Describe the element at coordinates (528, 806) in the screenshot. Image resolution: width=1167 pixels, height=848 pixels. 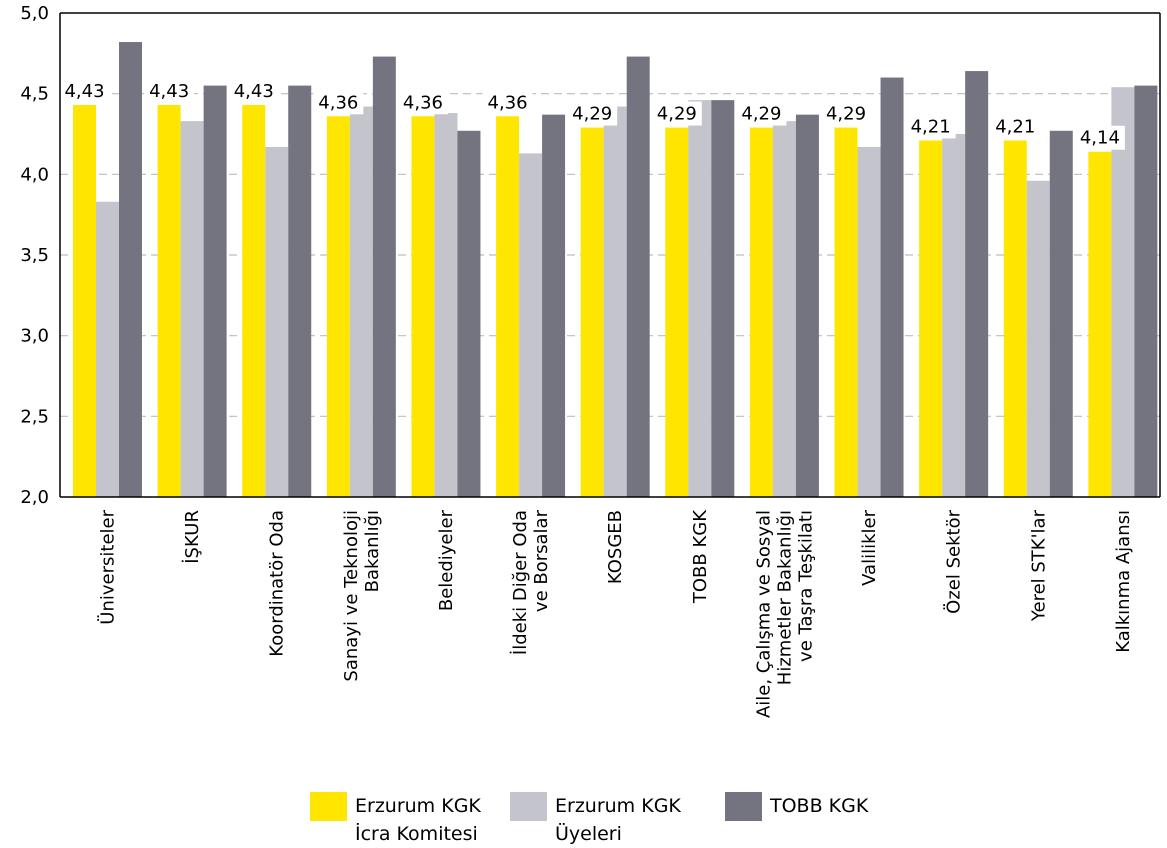
I see `legend-swatch-uyeleri` at that location.